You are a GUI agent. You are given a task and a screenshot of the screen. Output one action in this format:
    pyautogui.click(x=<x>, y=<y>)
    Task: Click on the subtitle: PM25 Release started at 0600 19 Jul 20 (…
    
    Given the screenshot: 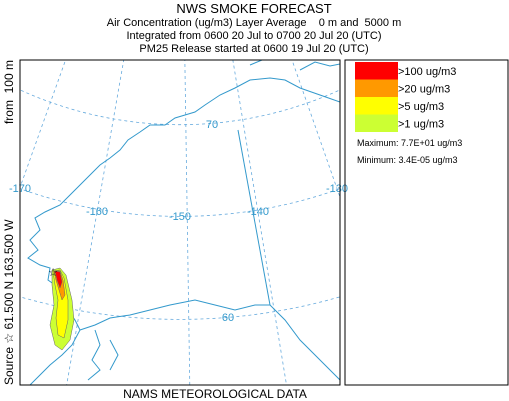 What is the action you would take?
    pyautogui.click(x=253, y=49)
    